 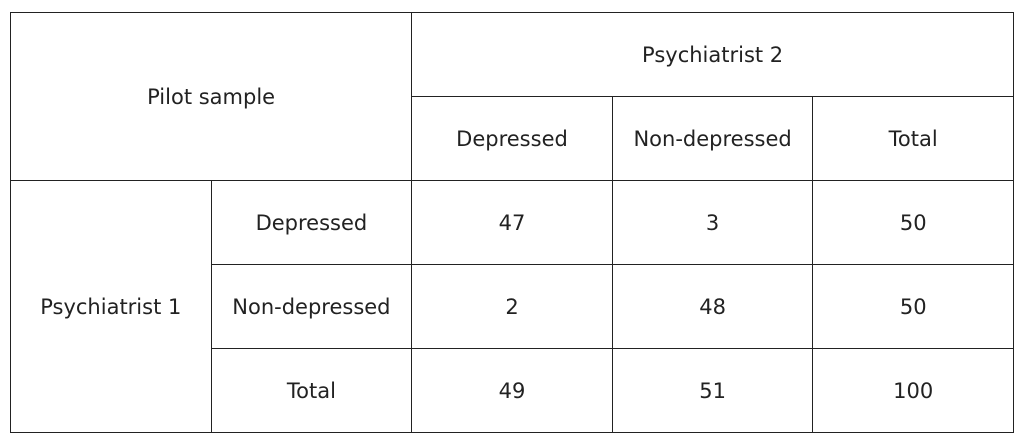 What do you see at coordinates (211, 96) in the screenshot?
I see `table-title: Pilot sample` at bounding box center [211, 96].